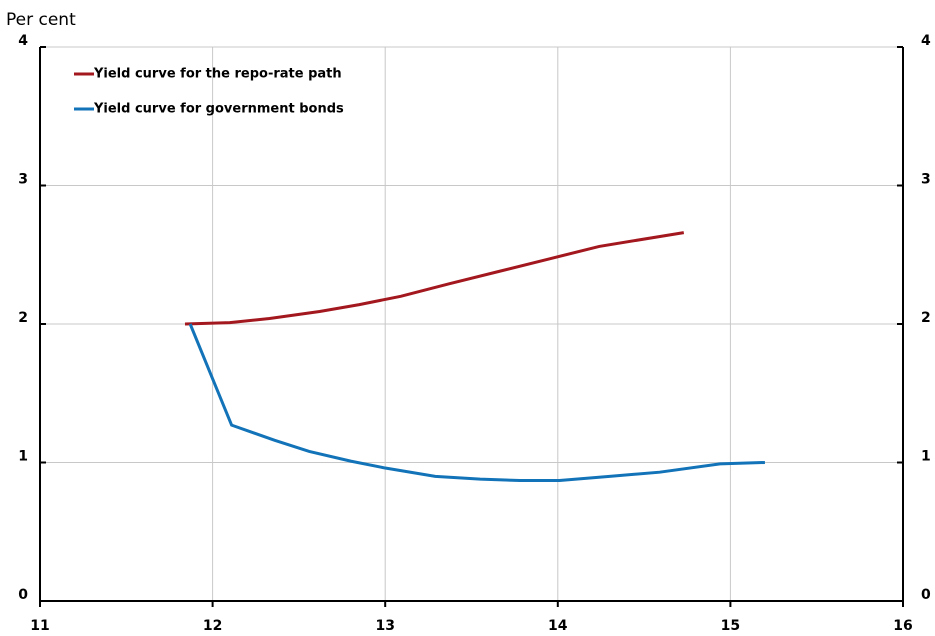 The image size is (935, 636). I want to click on y2-tick-label: 4, so click(926, 41).